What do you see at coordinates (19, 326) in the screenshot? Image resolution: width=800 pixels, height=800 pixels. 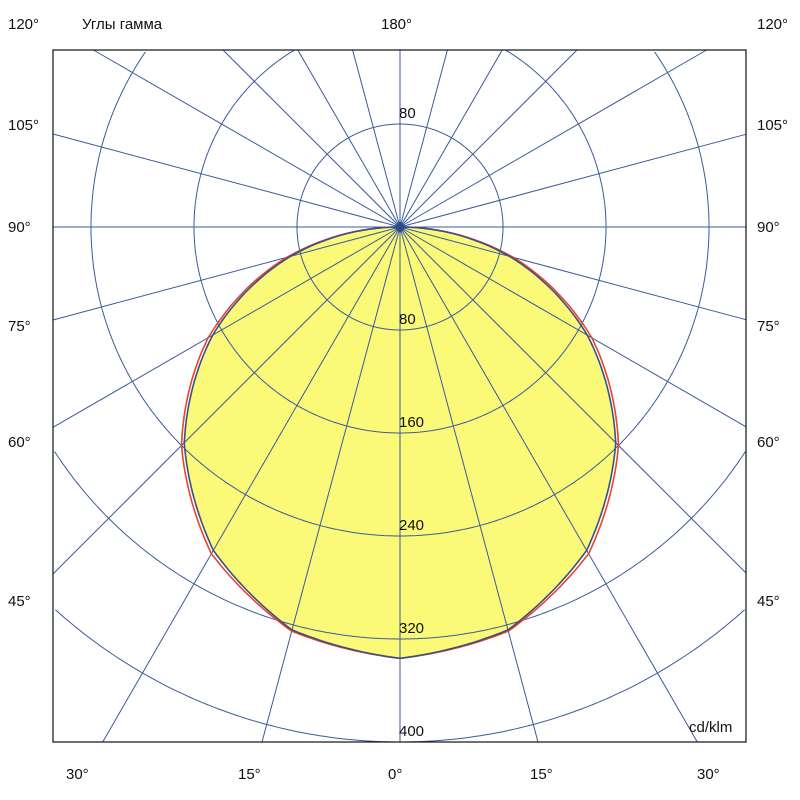 I see `side-angle-label-left: 75°` at bounding box center [19, 326].